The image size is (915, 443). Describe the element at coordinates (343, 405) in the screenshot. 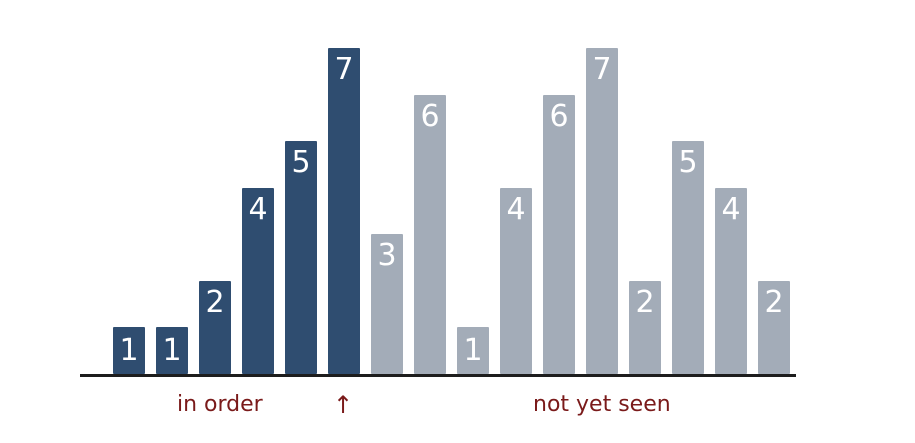

I see `pointer-arrow-icon: ↑` at that location.